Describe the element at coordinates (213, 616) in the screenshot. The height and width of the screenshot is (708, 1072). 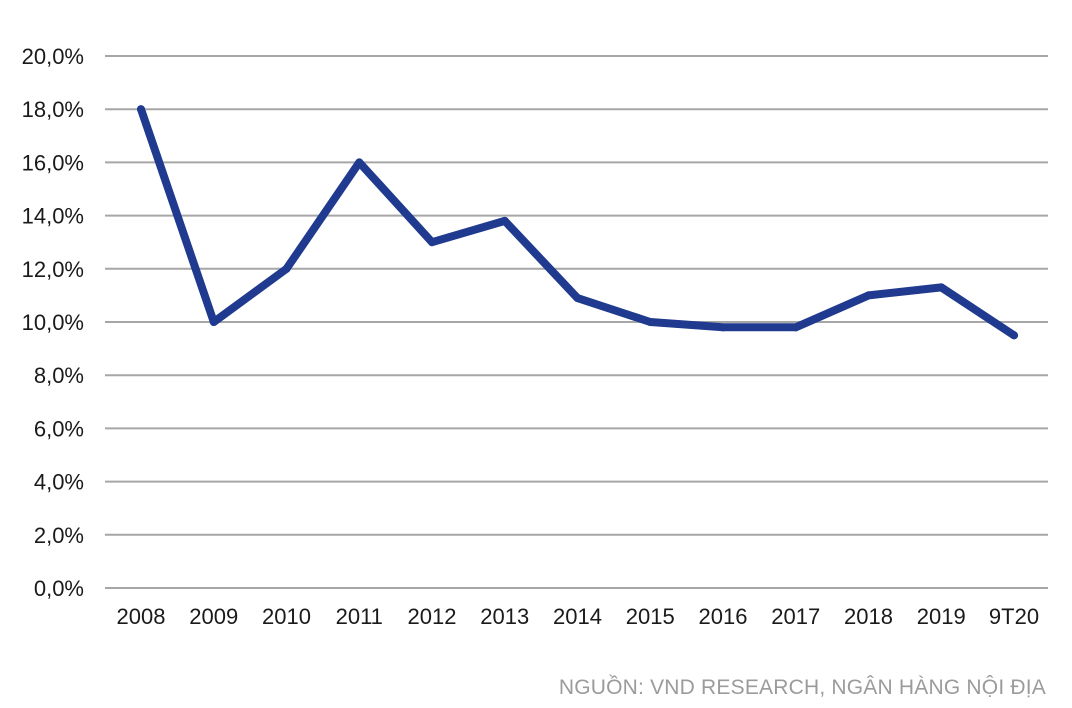
I see `x-tick-label: 2009` at that location.